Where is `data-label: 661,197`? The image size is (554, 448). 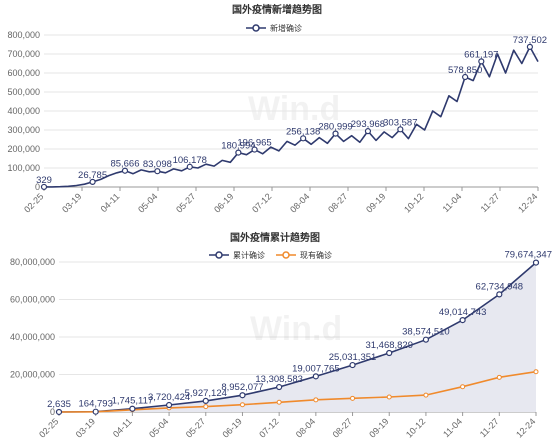
data-label: 661,197 is located at coordinates (481, 54).